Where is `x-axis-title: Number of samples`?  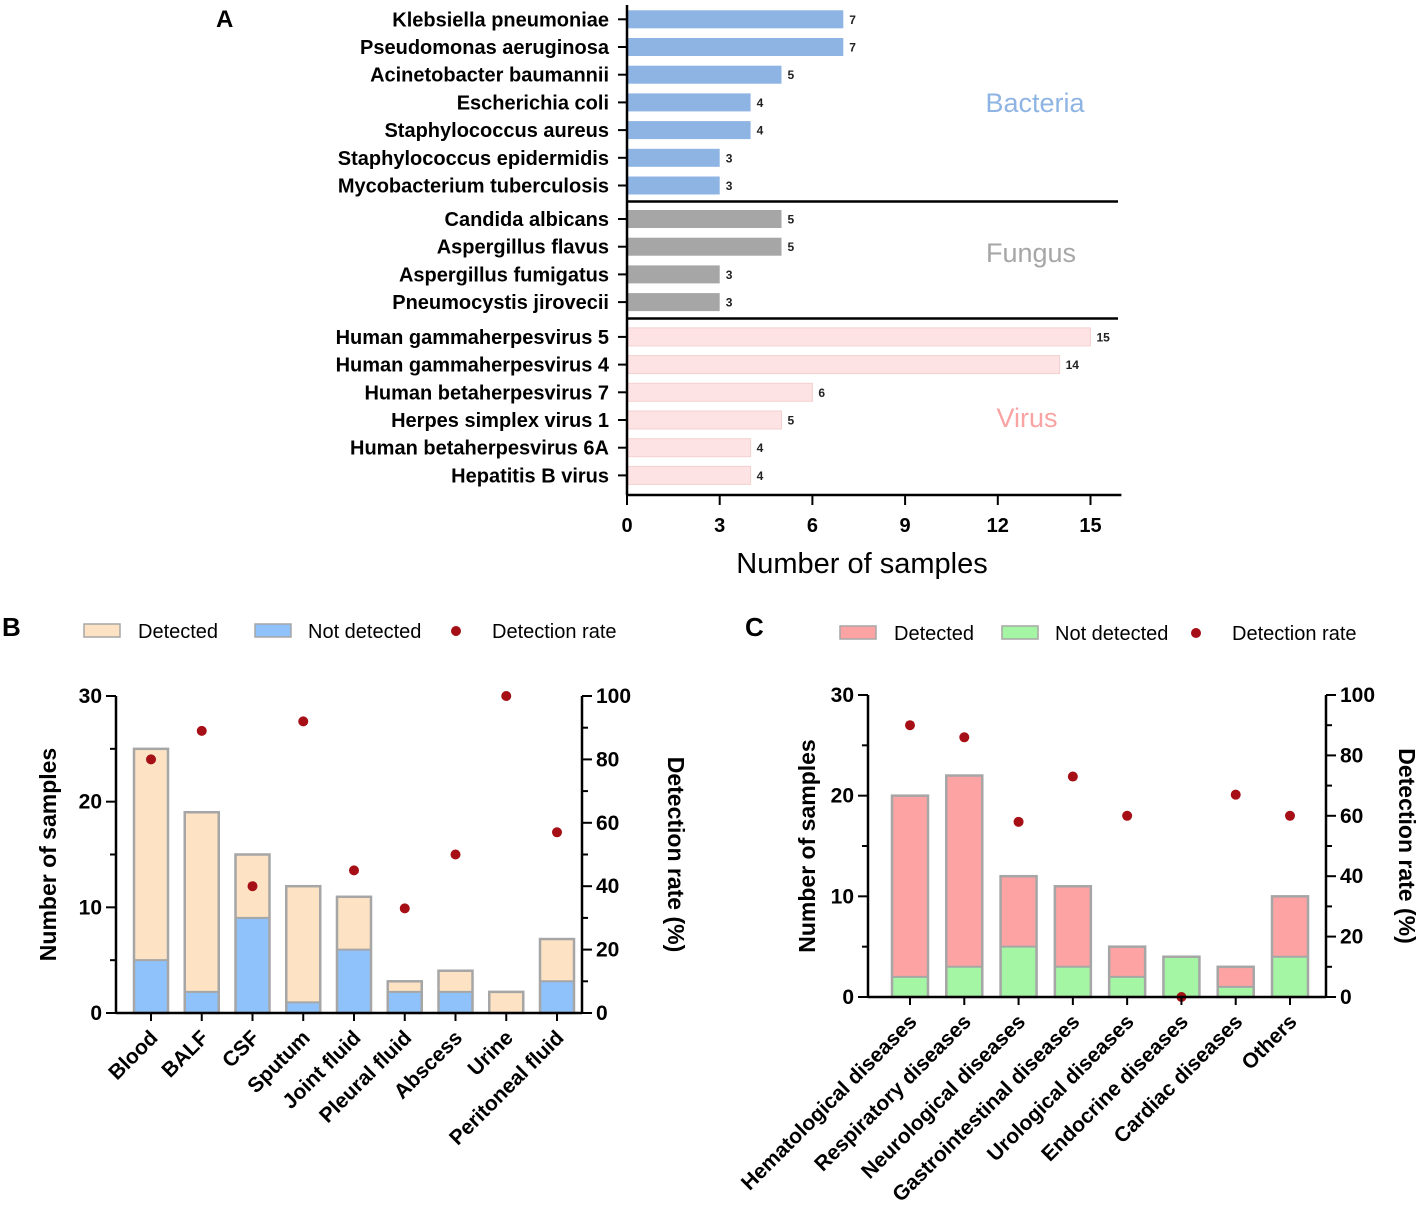 x-axis-title: Number of samples is located at coordinates (861, 564).